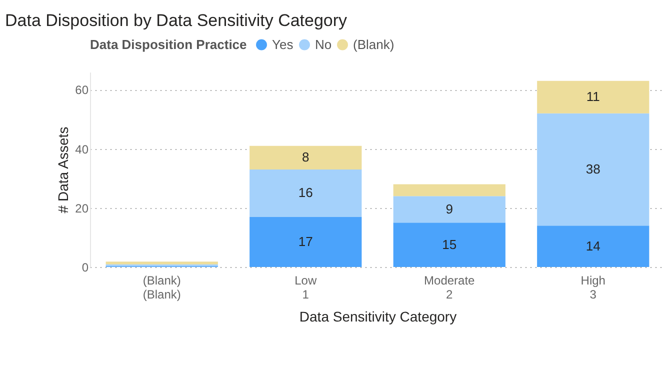  I want to click on y-tick-label: 60, so click(82, 90).